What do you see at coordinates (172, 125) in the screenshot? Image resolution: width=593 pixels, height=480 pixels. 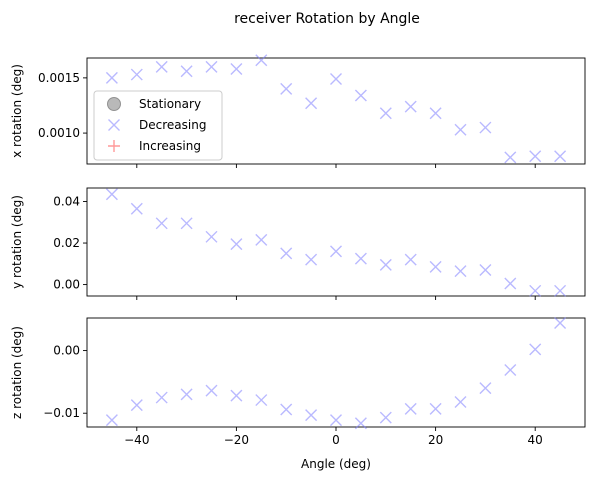 I see `legend-label: Decreasing` at bounding box center [172, 125].